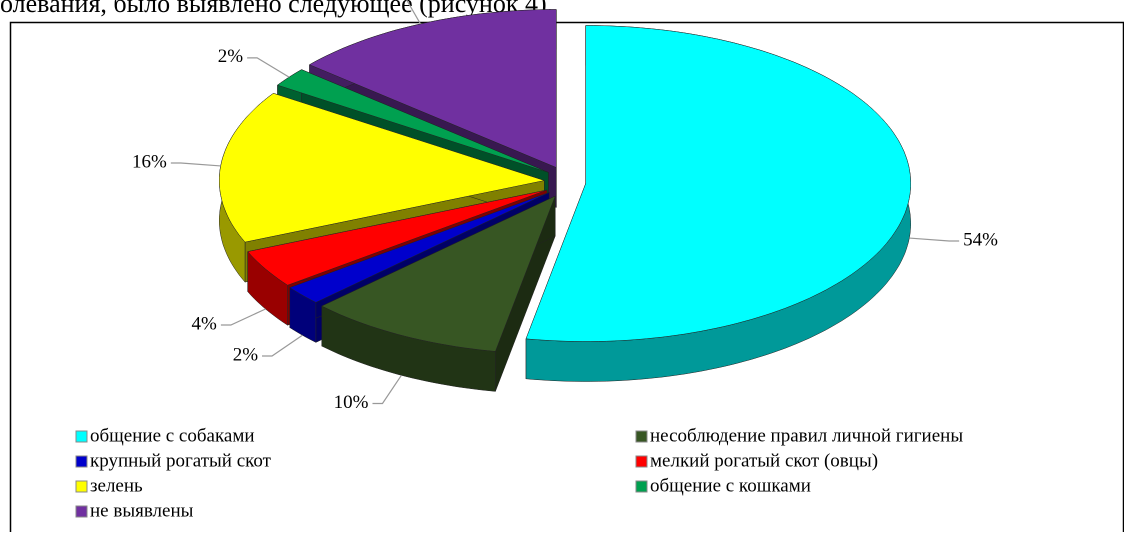 This screenshot has height=537, width=1124. Describe the element at coordinates (806, 435) in the screenshot. I see `legend-label: несоблюдение правил личной гигиены` at that location.